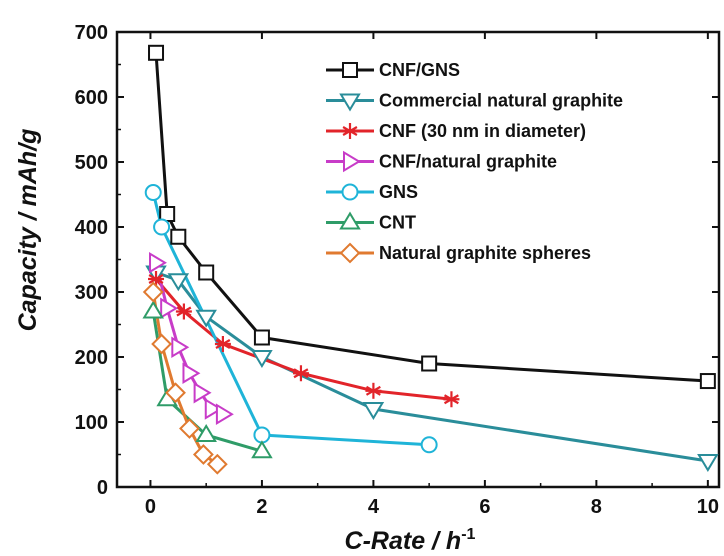 The height and width of the screenshot is (556, 724). Describe the element at coordinates (468, 162) in the screenshot. I see `legend-label-3: CNF/natural graphite` at that location.